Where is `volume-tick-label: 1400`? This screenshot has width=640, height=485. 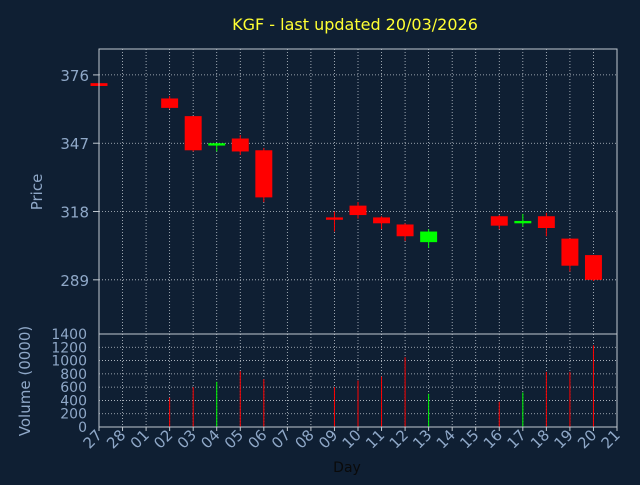
volume-tick-label: 1400 is located at coordinates (69, 335).